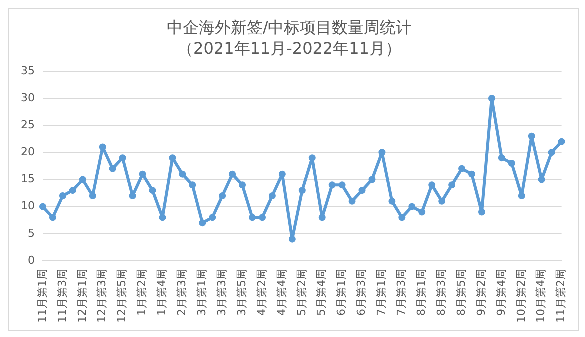 Image resolution: width=585 pixels, height=337 pixels. Describe the element at coordinates (31, 260) in the screenshot. I see `y-tick-label: 0` at that location.